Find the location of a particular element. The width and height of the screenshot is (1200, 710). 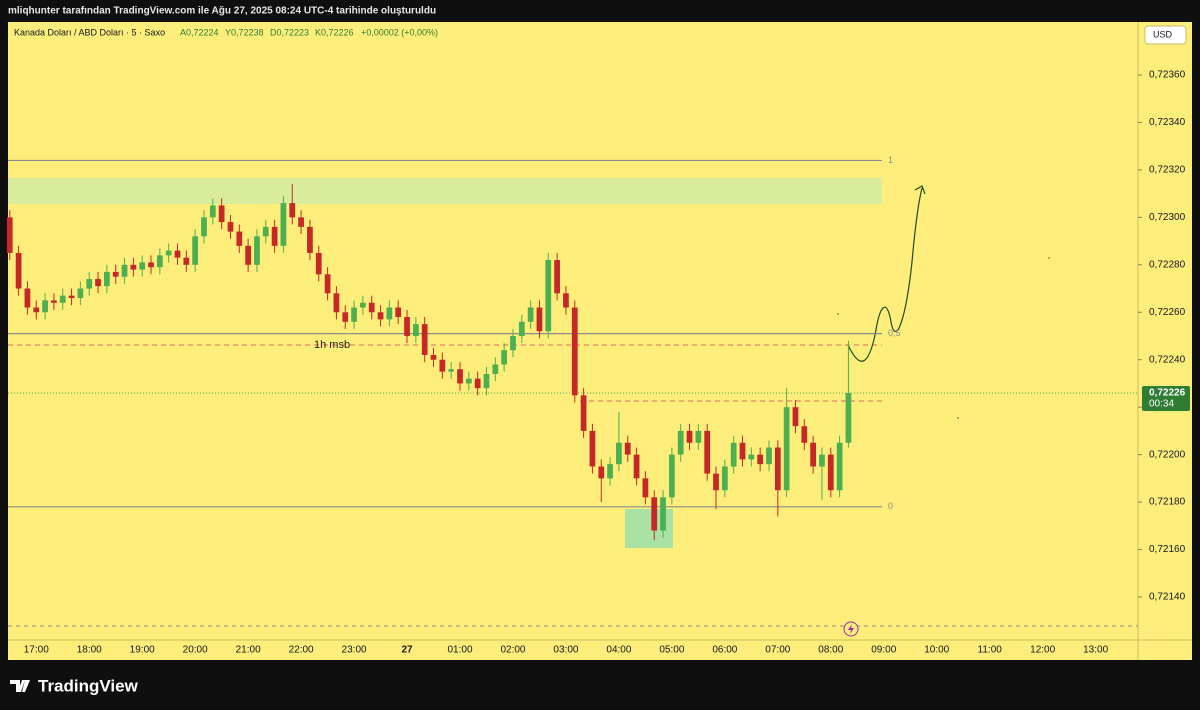

ohlc-low: D0,72223 is located at coordinates (289, 32).